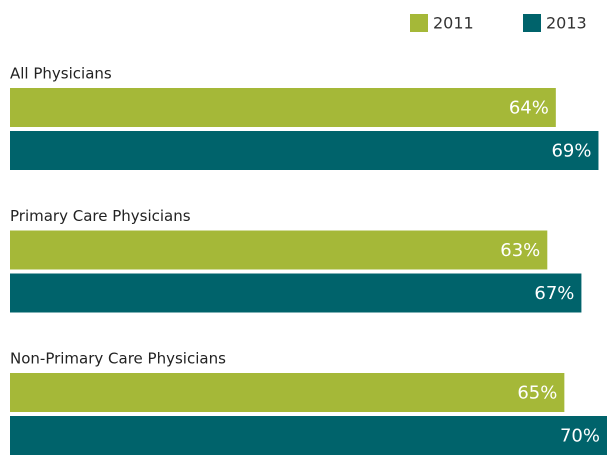  What do you see at coordinates (453, 23) in the screenshot?
I see `legend-label: 2011` at bounding box center [453, 23].